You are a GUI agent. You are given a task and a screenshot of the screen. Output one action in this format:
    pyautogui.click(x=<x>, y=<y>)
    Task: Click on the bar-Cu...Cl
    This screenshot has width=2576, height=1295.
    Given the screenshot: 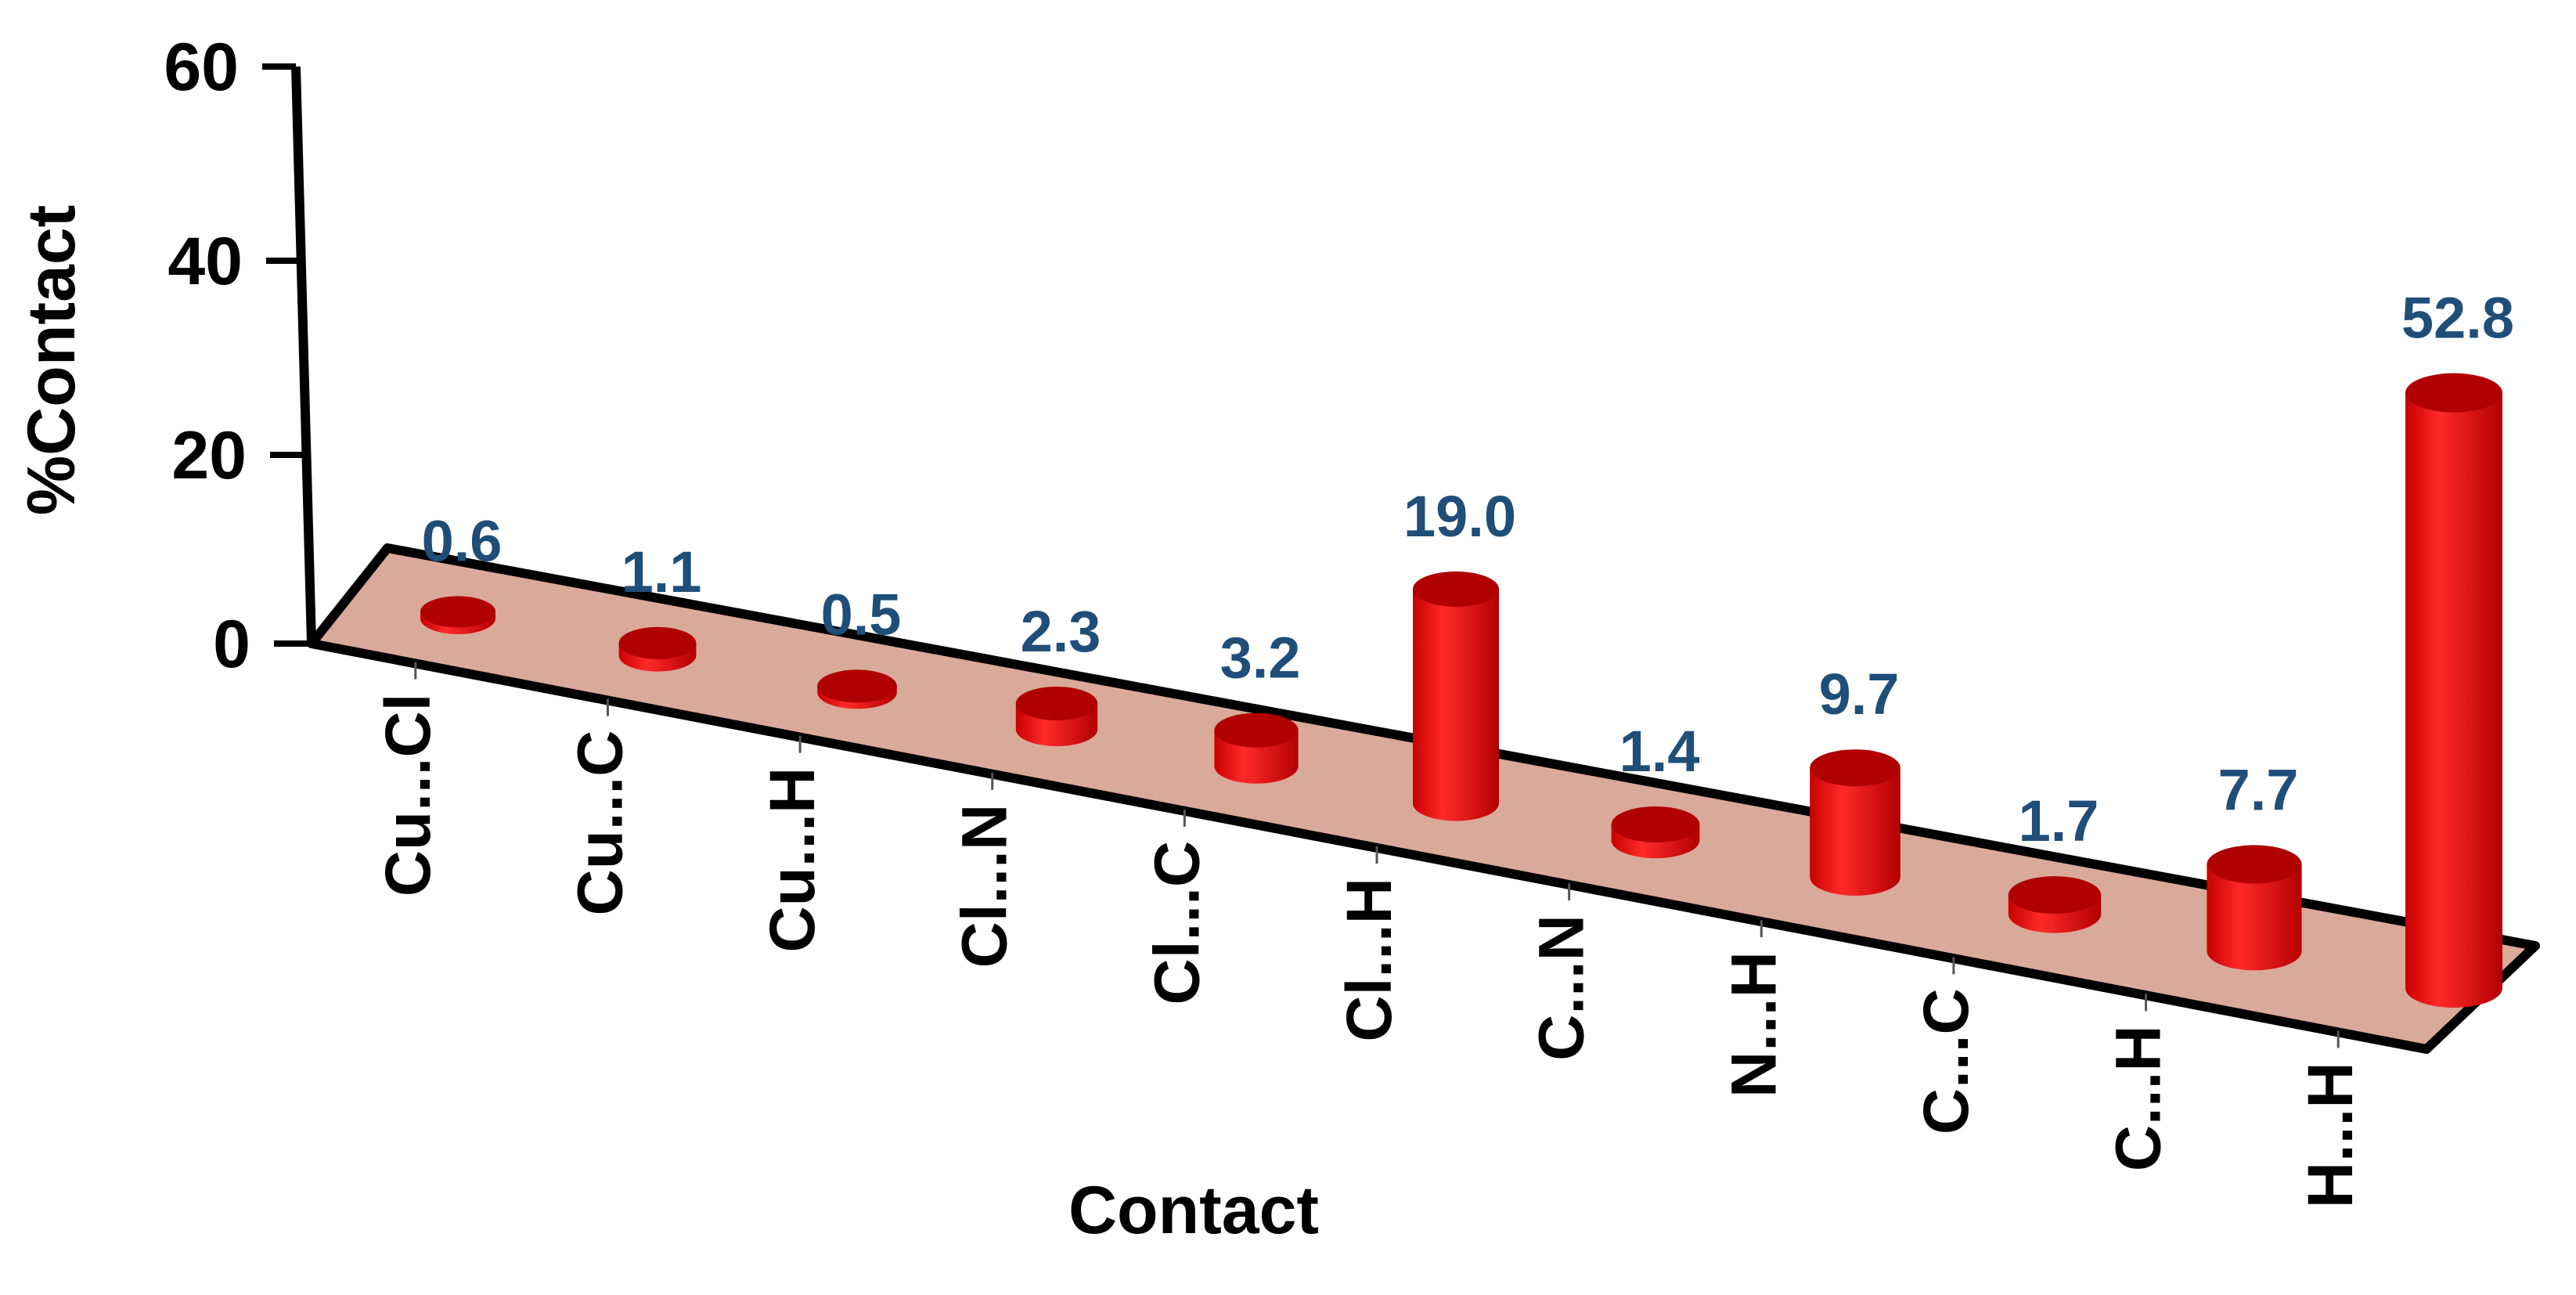 What is the action you would take?
    pyautogui.click(x=457, y=615)
    